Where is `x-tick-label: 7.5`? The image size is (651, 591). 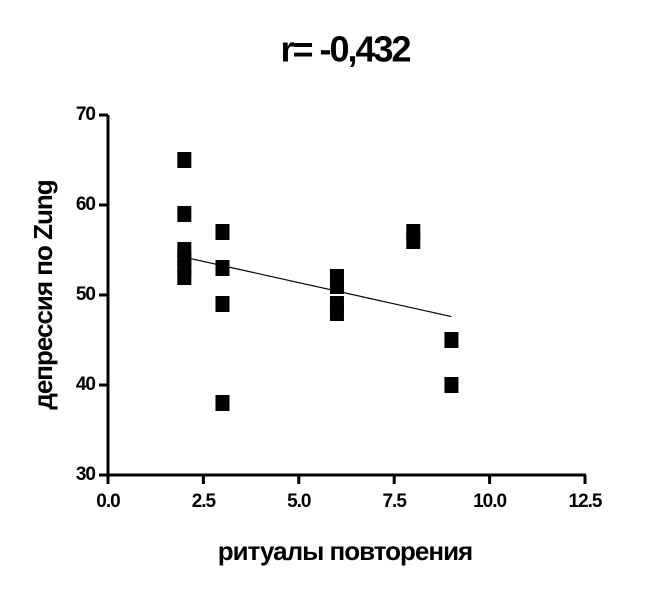
x-tick-label: 7.5 is located at coordinates (394, 501).